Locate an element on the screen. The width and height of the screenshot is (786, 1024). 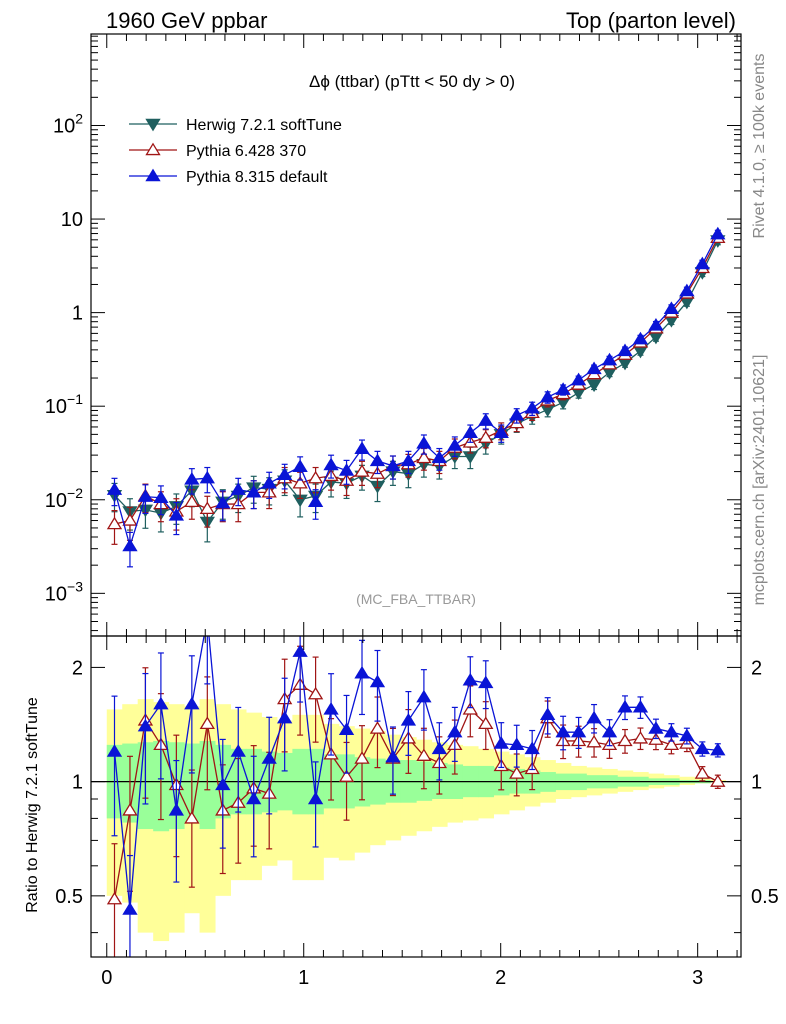
ratio-y-tick-label: 0.5 is located at coordinates (69, 897).